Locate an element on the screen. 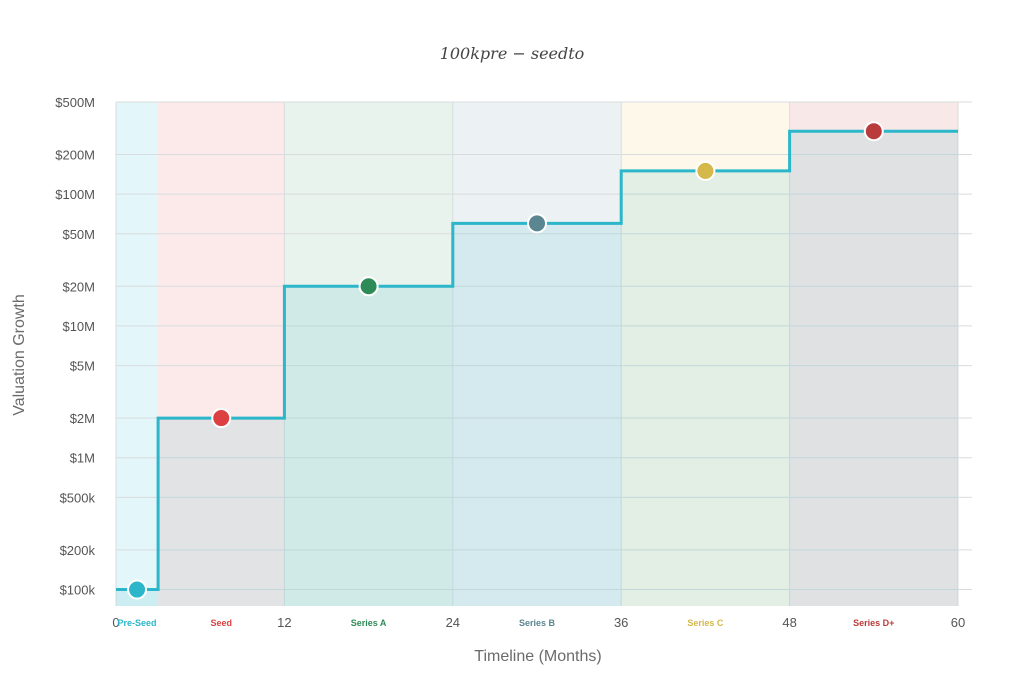 The height and width of the screenshot is (683, 1024). x-tick-label-3: 36 is located at coordinates (621, 622).